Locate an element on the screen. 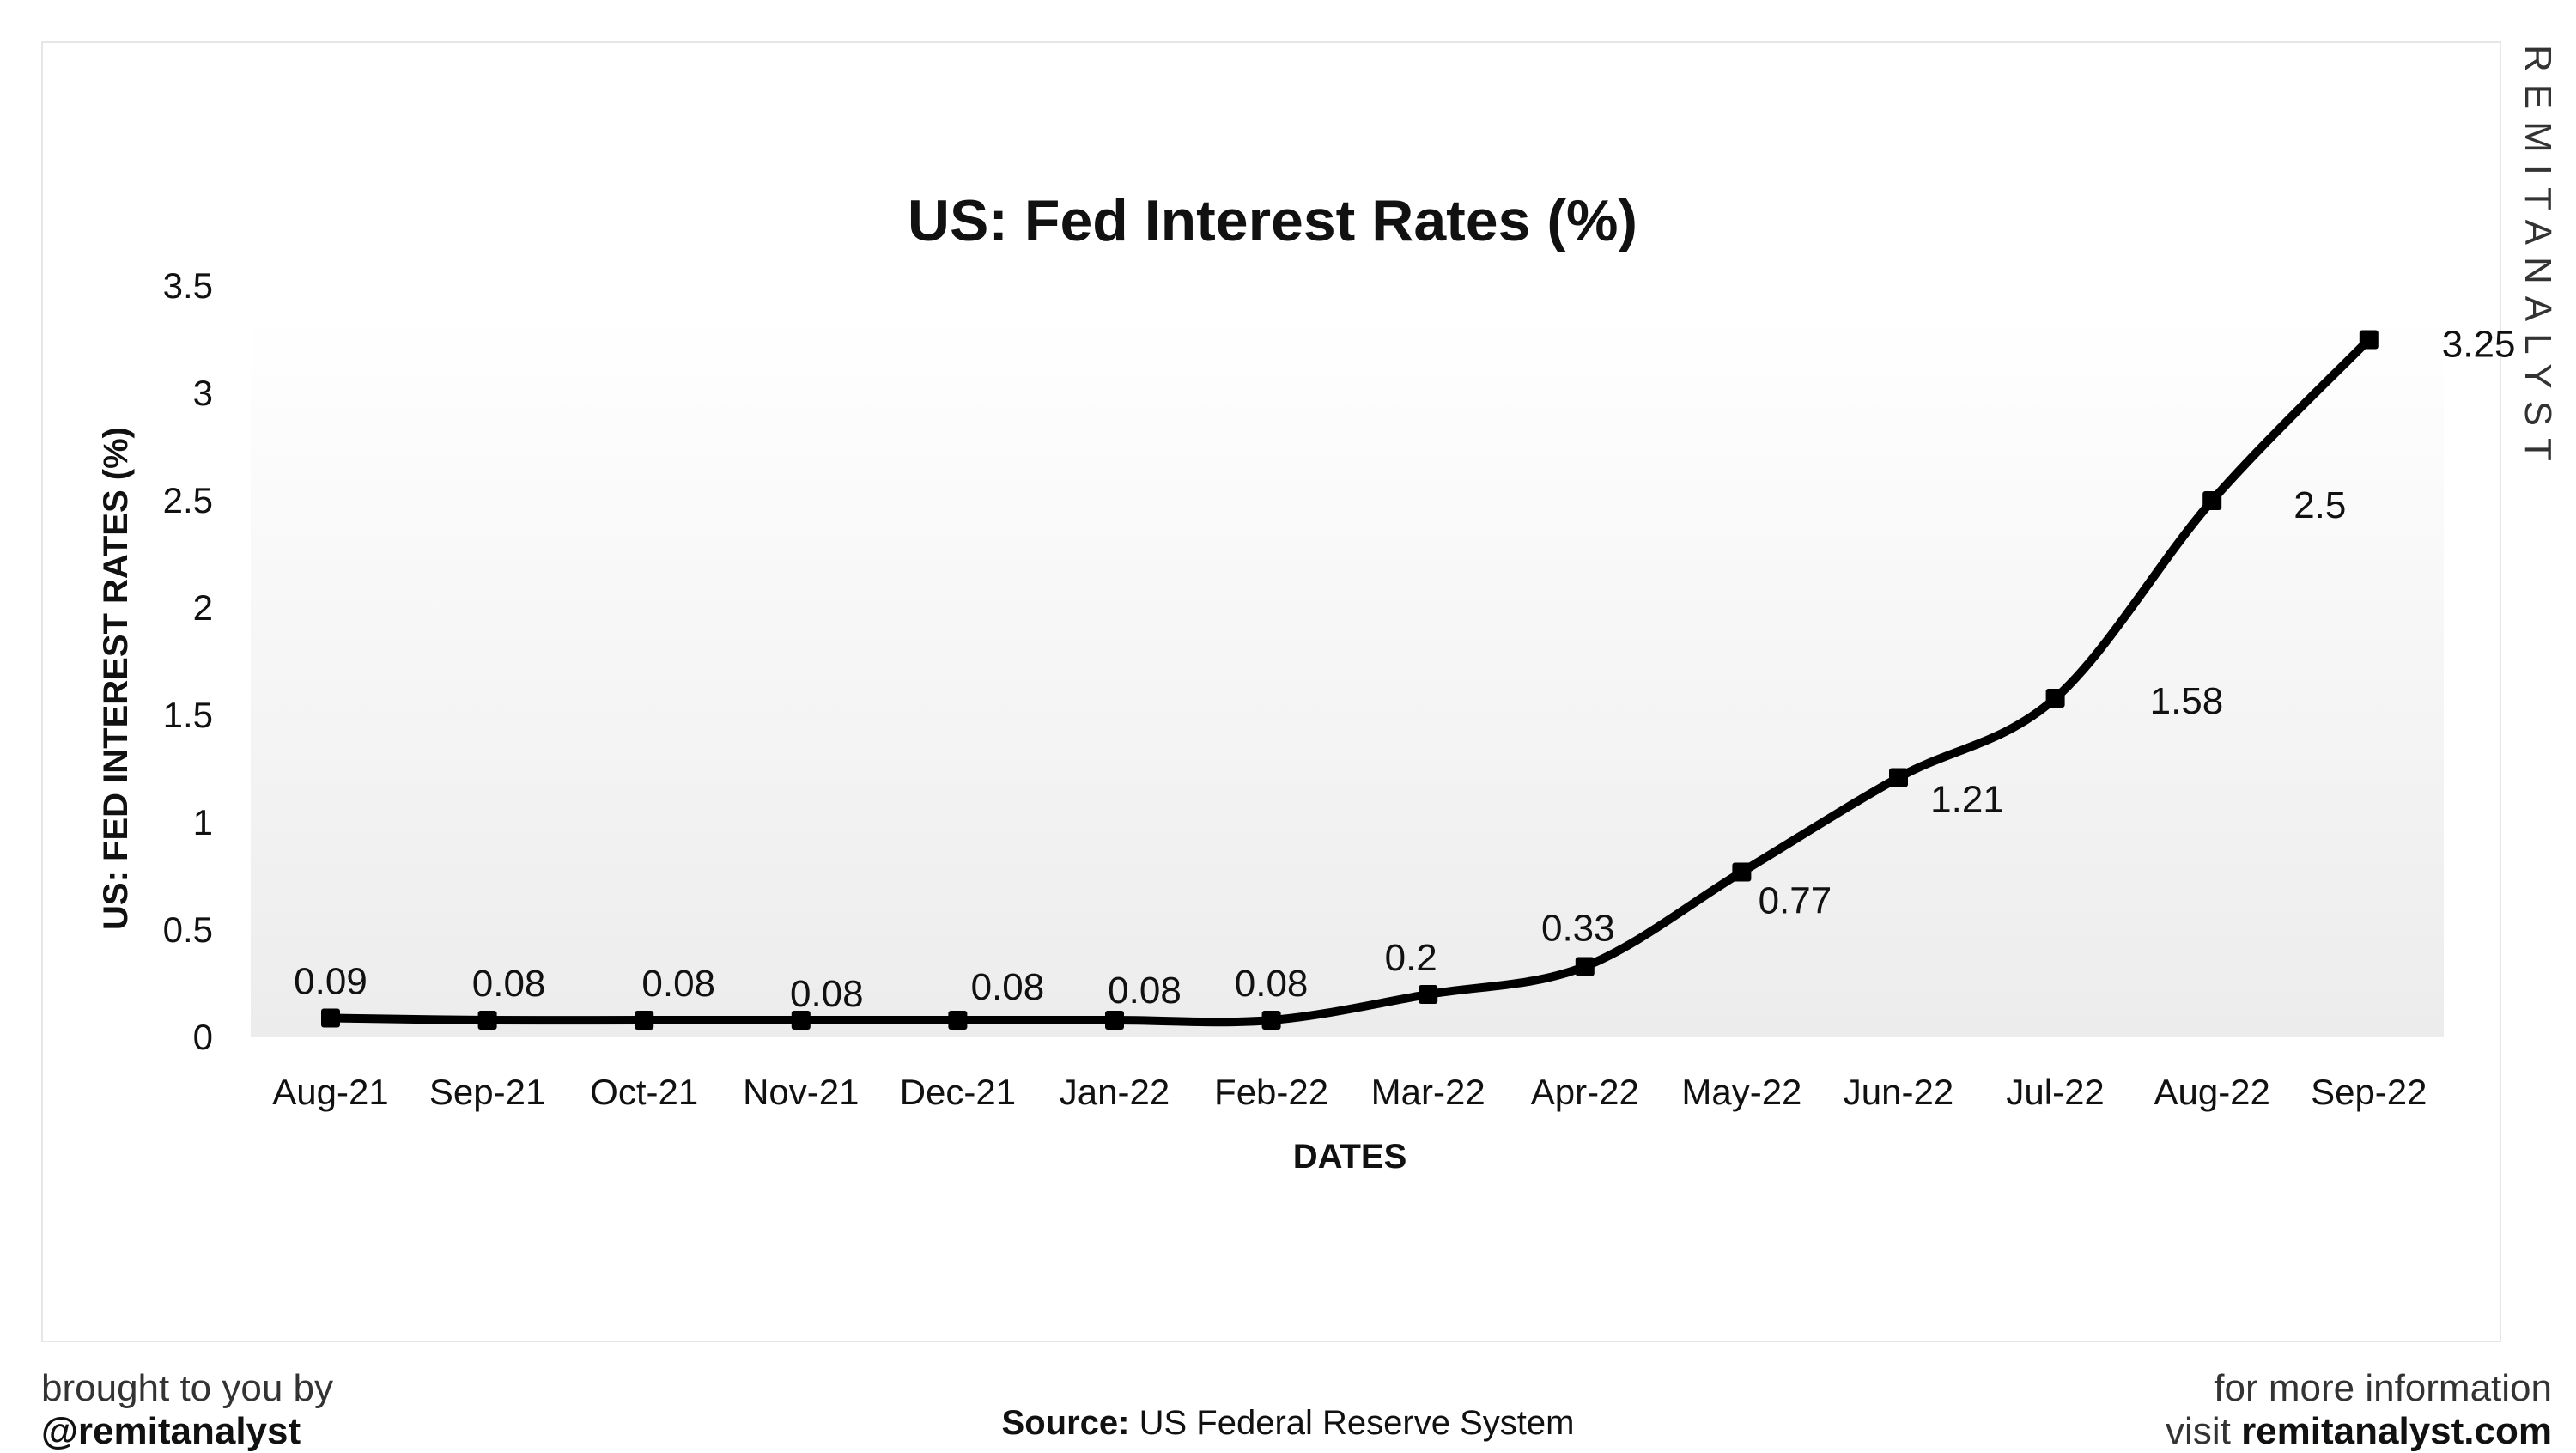 The height and width of the screenshot is (1453, 2576). y-tick-label: 0 is located at coordinates (203, 1037).